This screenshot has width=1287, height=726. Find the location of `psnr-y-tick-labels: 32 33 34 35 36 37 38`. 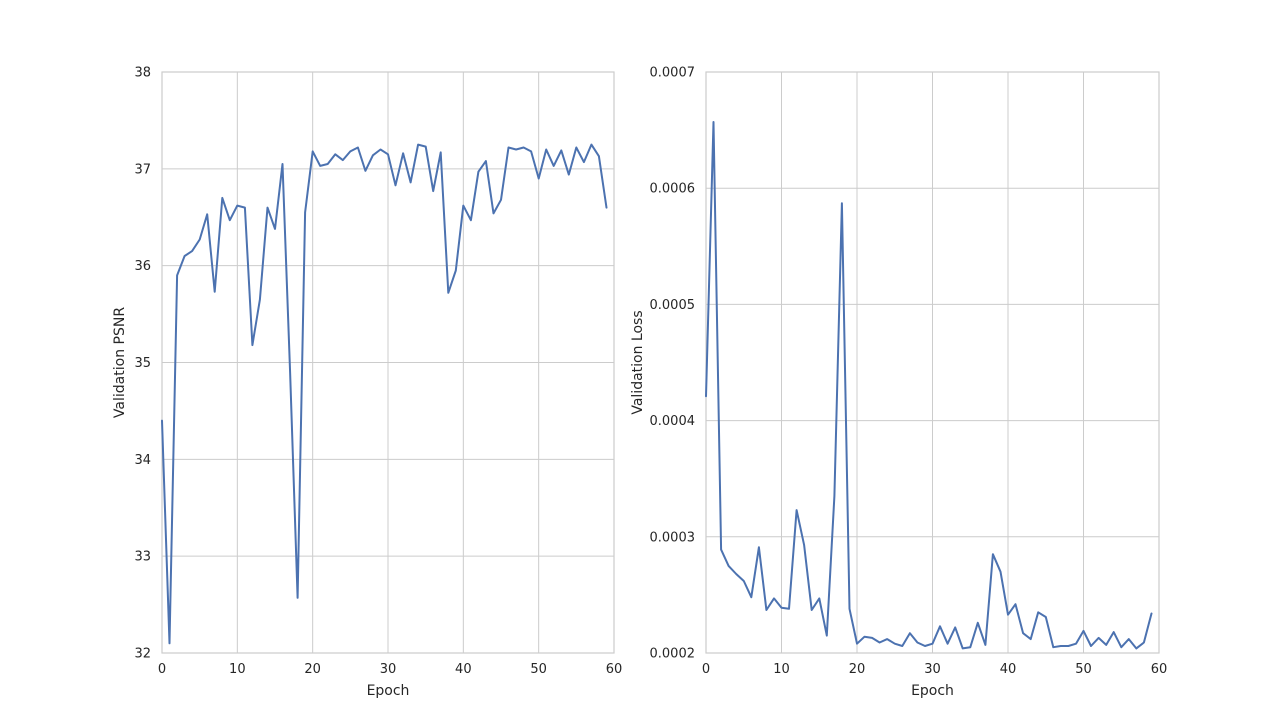

psnr-y-tick-labels: 32 33 34 35 36 37 38 is located at coordinates (142, 364).